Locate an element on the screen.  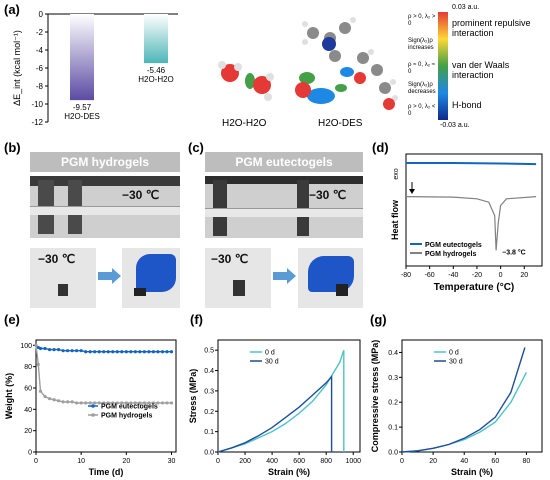
y-tick-label: -6 is located at coordinates (40, 68).